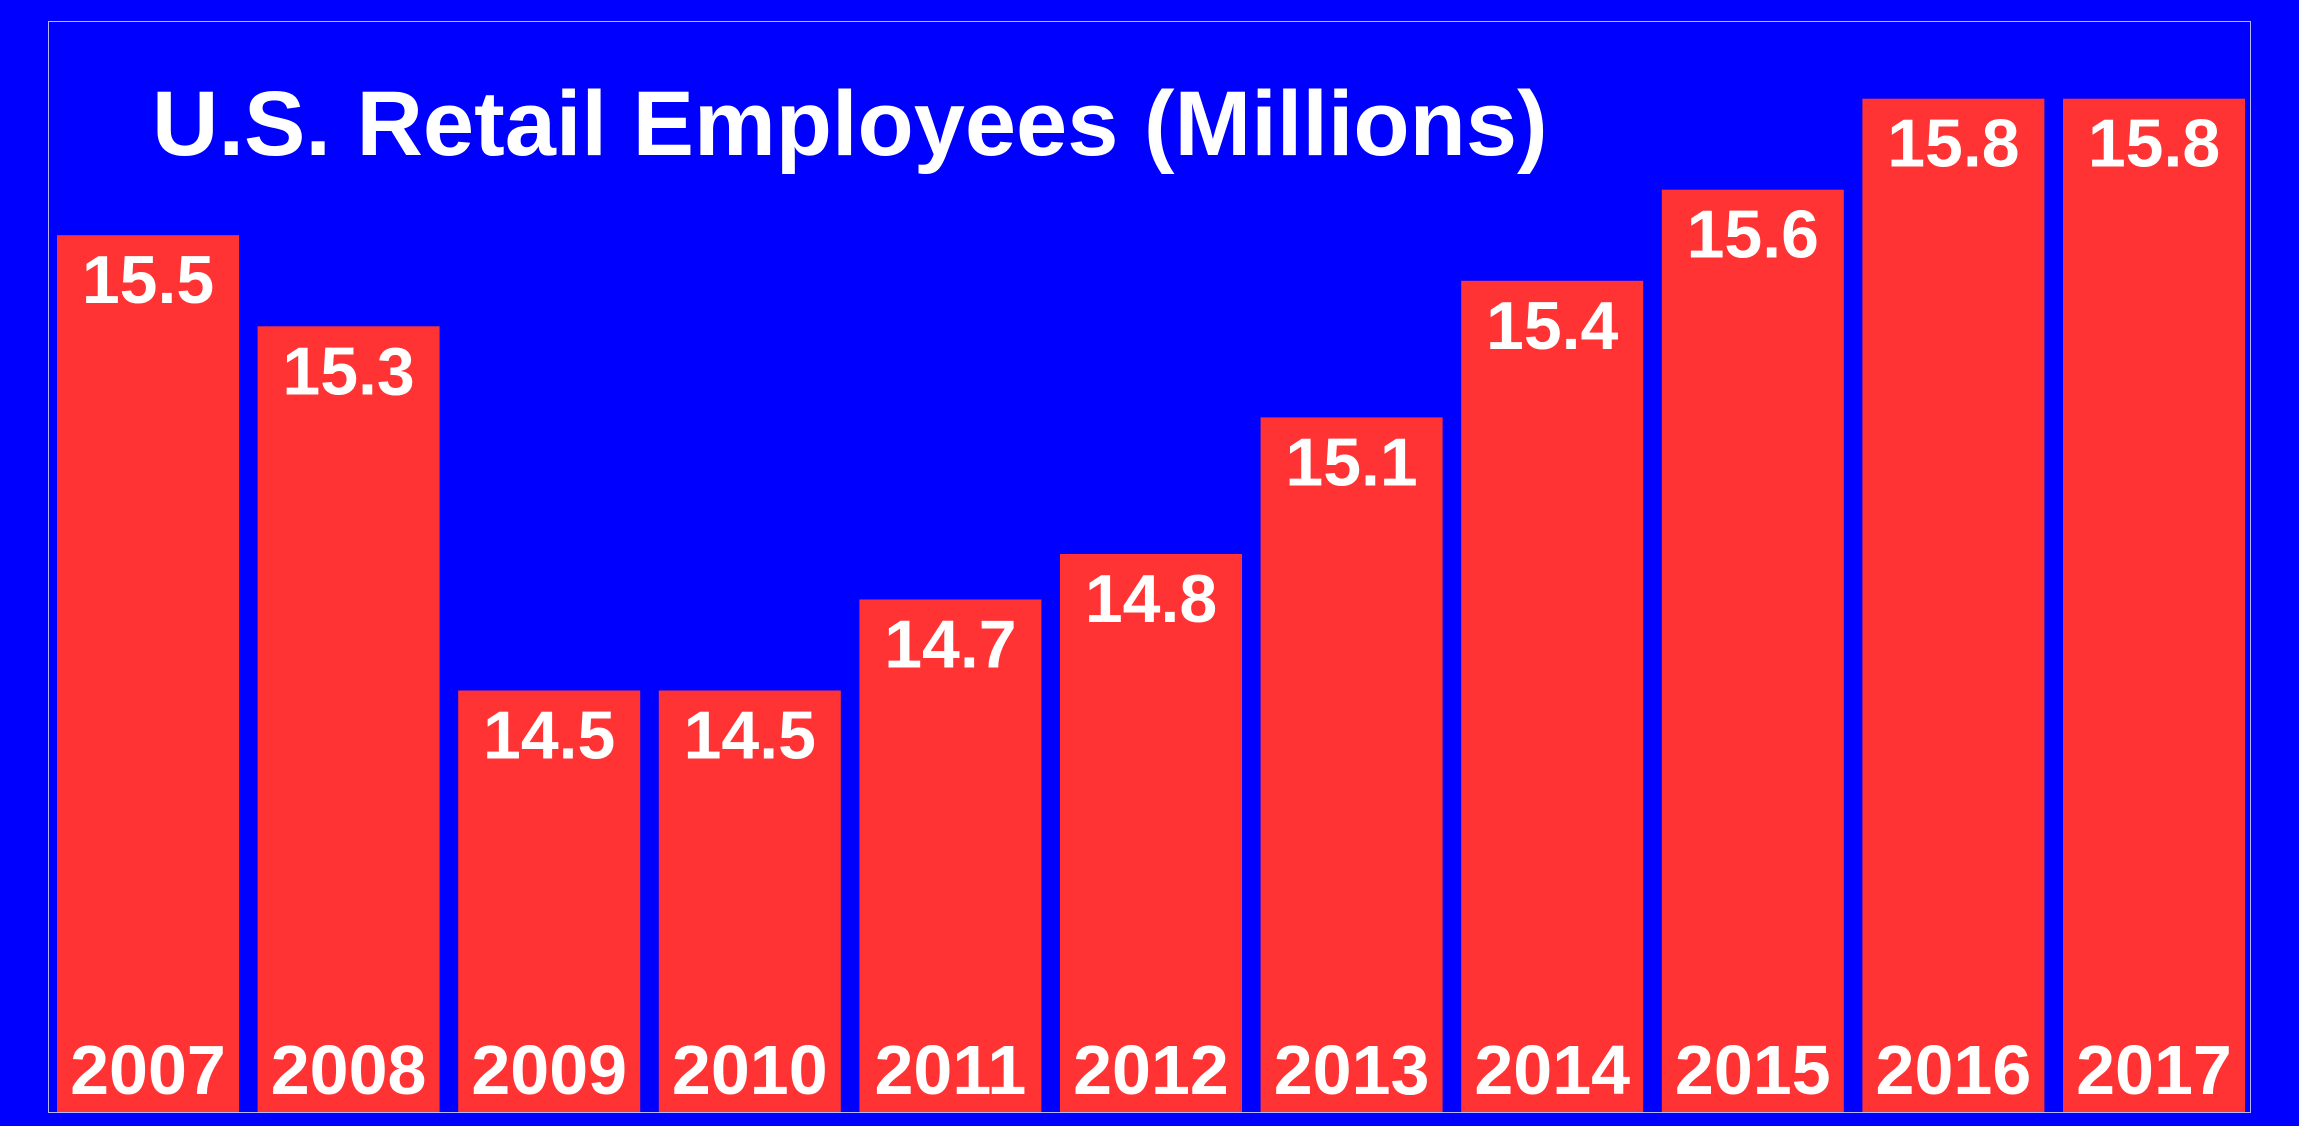 This screenshot has width=2299, height=1126. Describe the element at coordinates (148, 673) in the screenshot. I see `bar-2007` at that location.